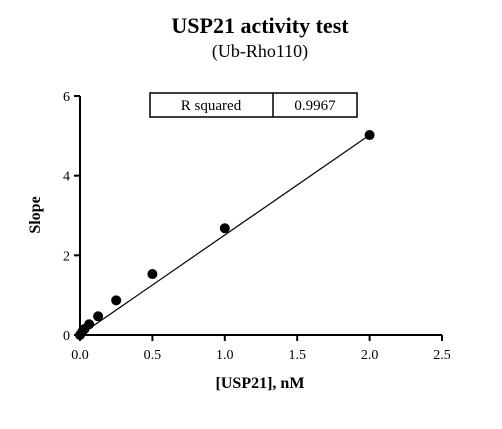 The height and width of the screenshot is (429, 502). What do you see at coordinates (370, 355) in the screenshot?
I see `x-tick-label: 2.0` at bounding box center [370, 355].